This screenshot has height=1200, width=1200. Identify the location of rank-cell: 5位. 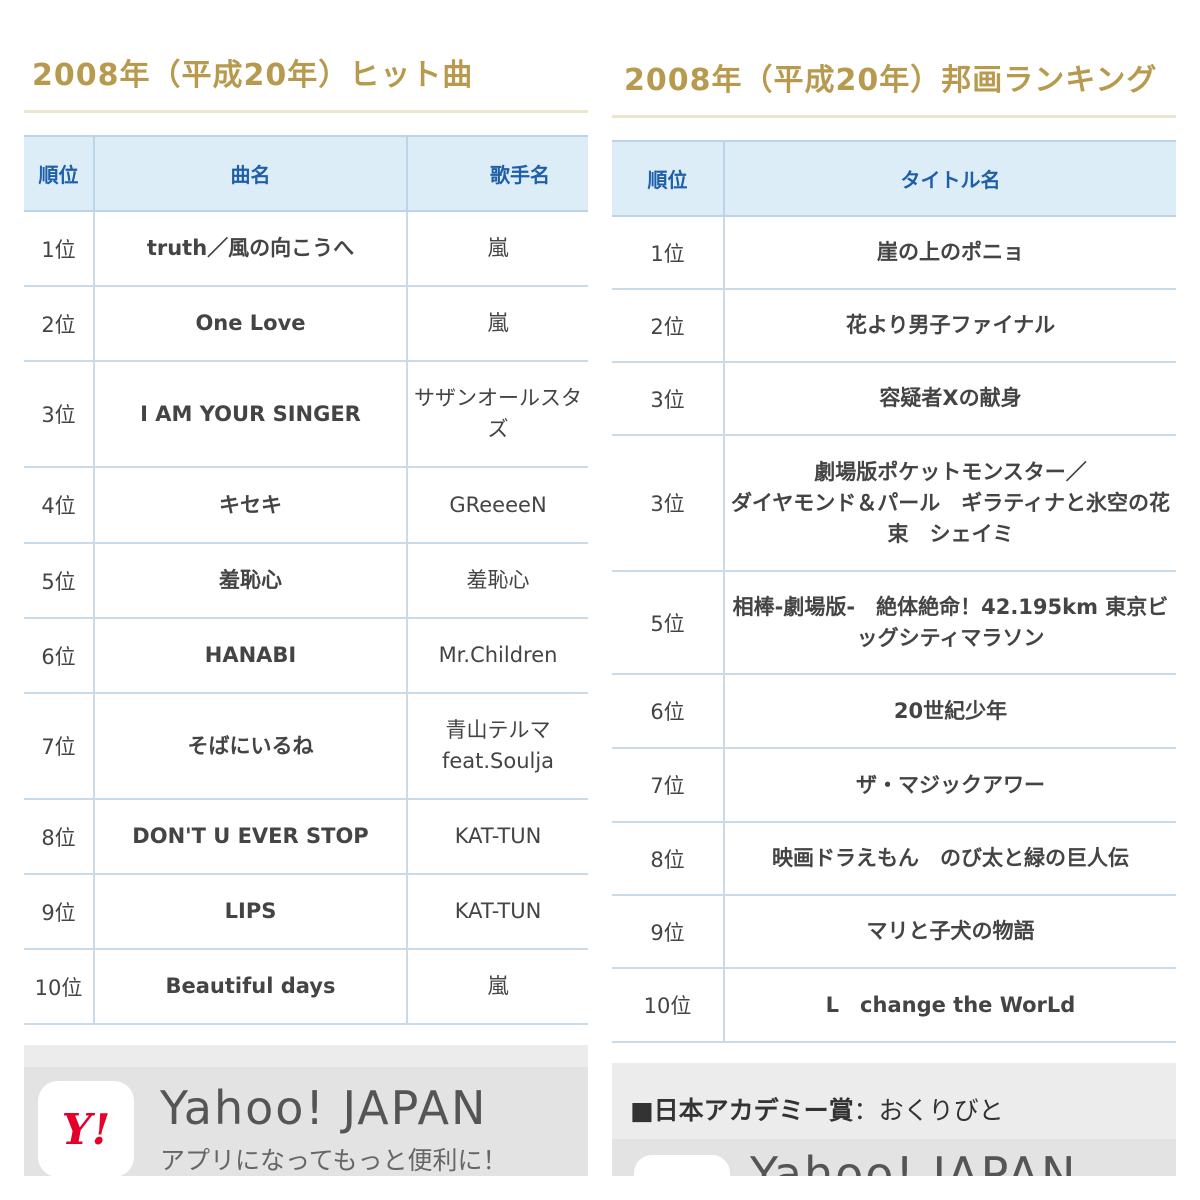
(59, 581).